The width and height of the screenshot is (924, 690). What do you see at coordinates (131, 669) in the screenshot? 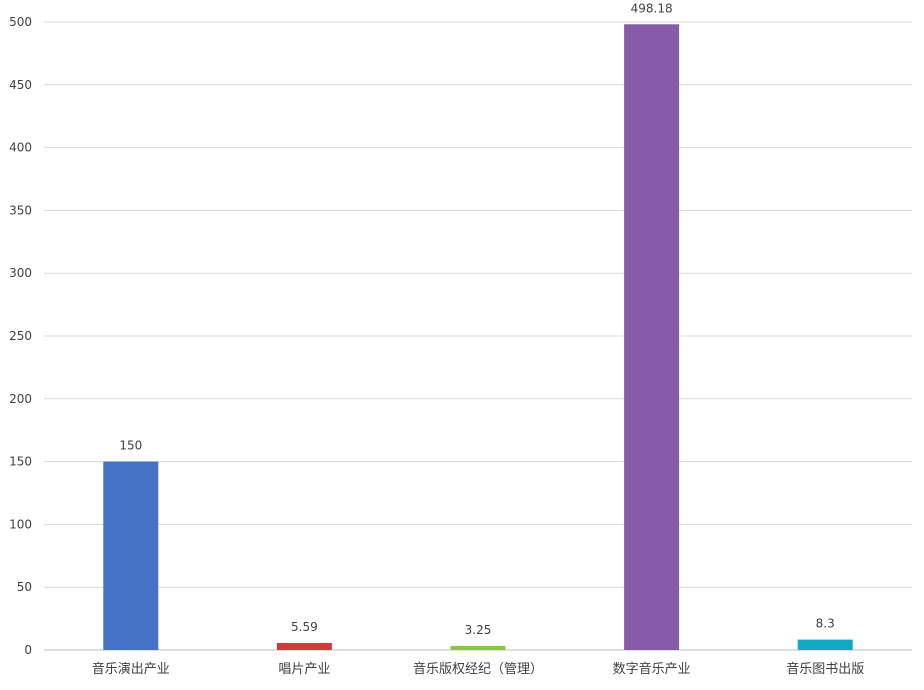
I see `x-tick-label: 音乐演出产业` at bounding box center [131, 669].